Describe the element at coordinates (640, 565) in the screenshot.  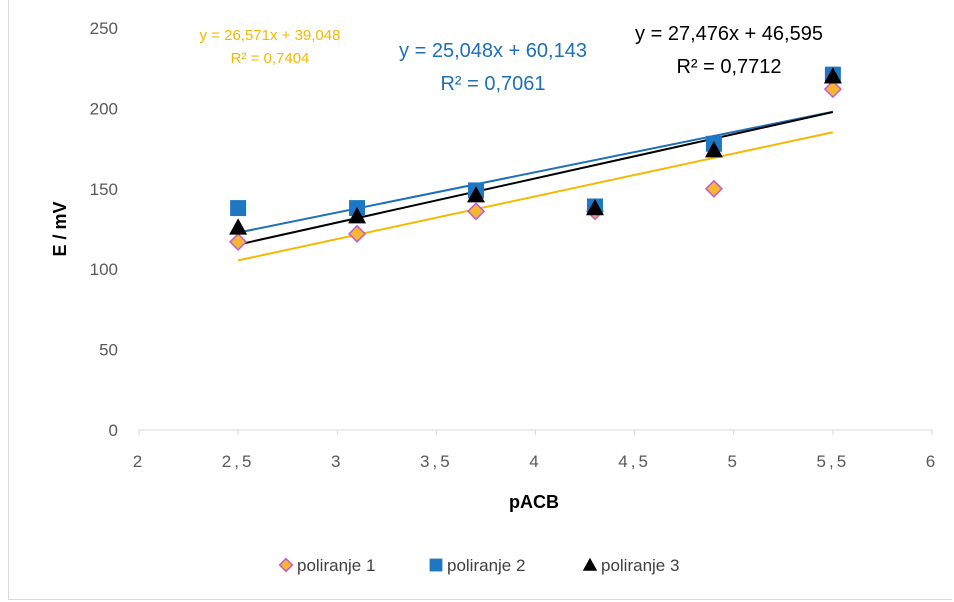
I see `legend-label: poliranje 3` at that location.